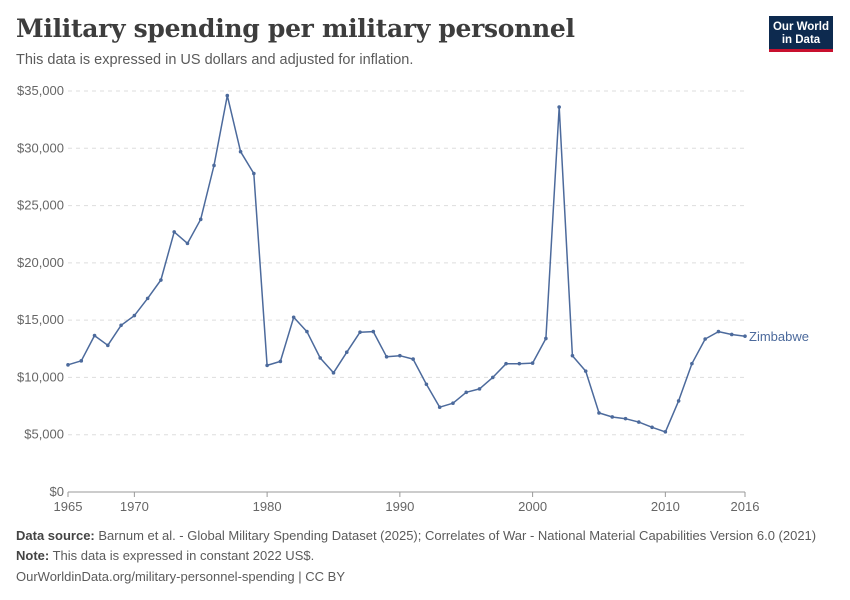 This screenshot has height=600, width=850. Describe the element at coordinates (44, 434) in the screenshot. I see `y-tick-label: $5,000` at that location.